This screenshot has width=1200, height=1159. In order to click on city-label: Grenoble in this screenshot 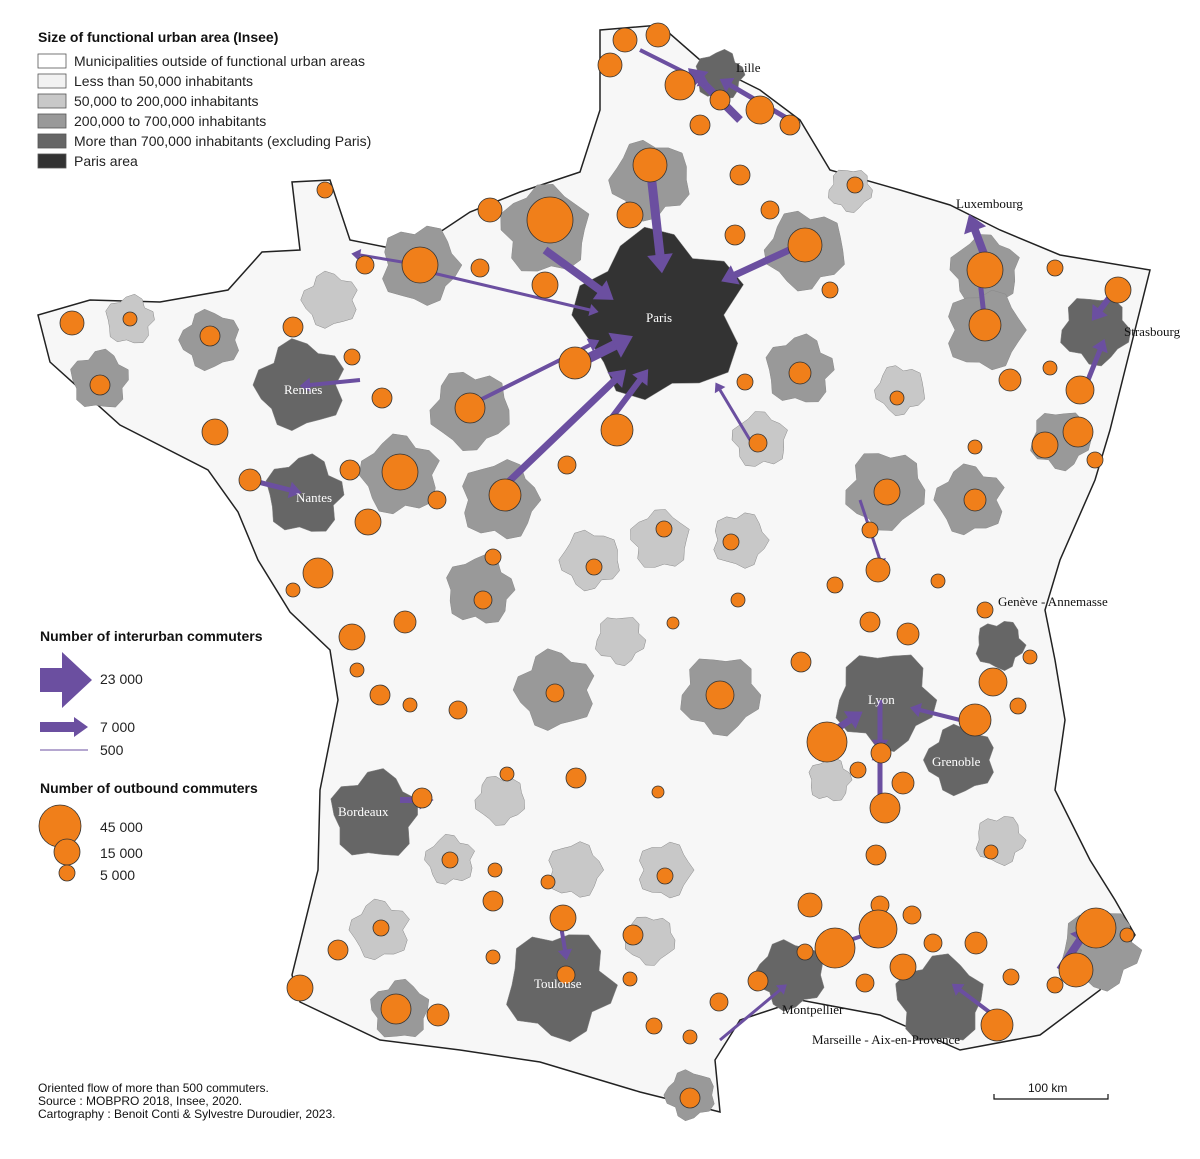, I will do `click(956, 761)`.